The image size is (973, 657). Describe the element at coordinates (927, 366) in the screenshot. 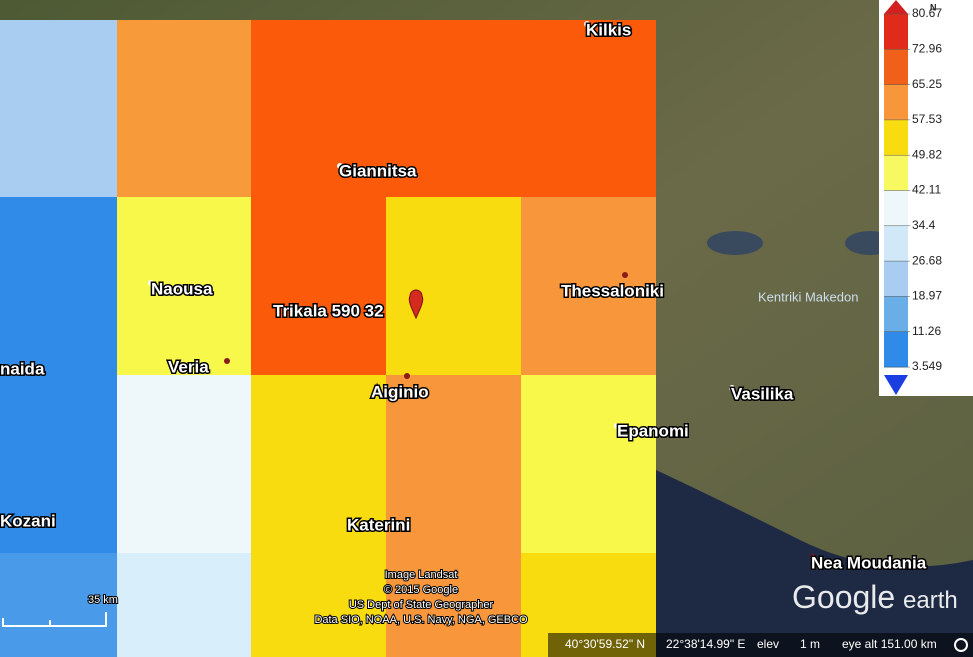

I see `legend-label: 3.549` at that location.